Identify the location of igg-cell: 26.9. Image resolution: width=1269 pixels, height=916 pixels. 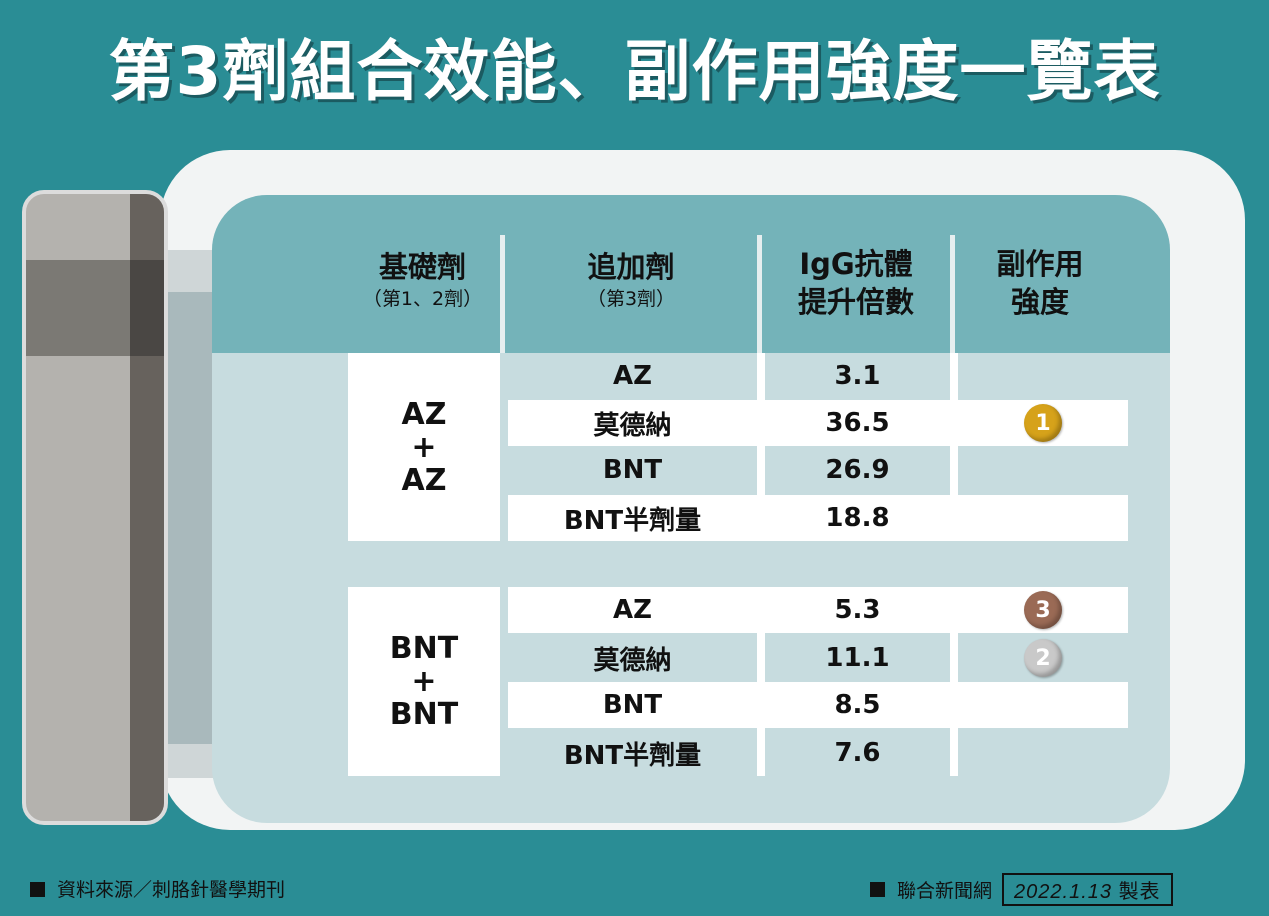
(857, 470).